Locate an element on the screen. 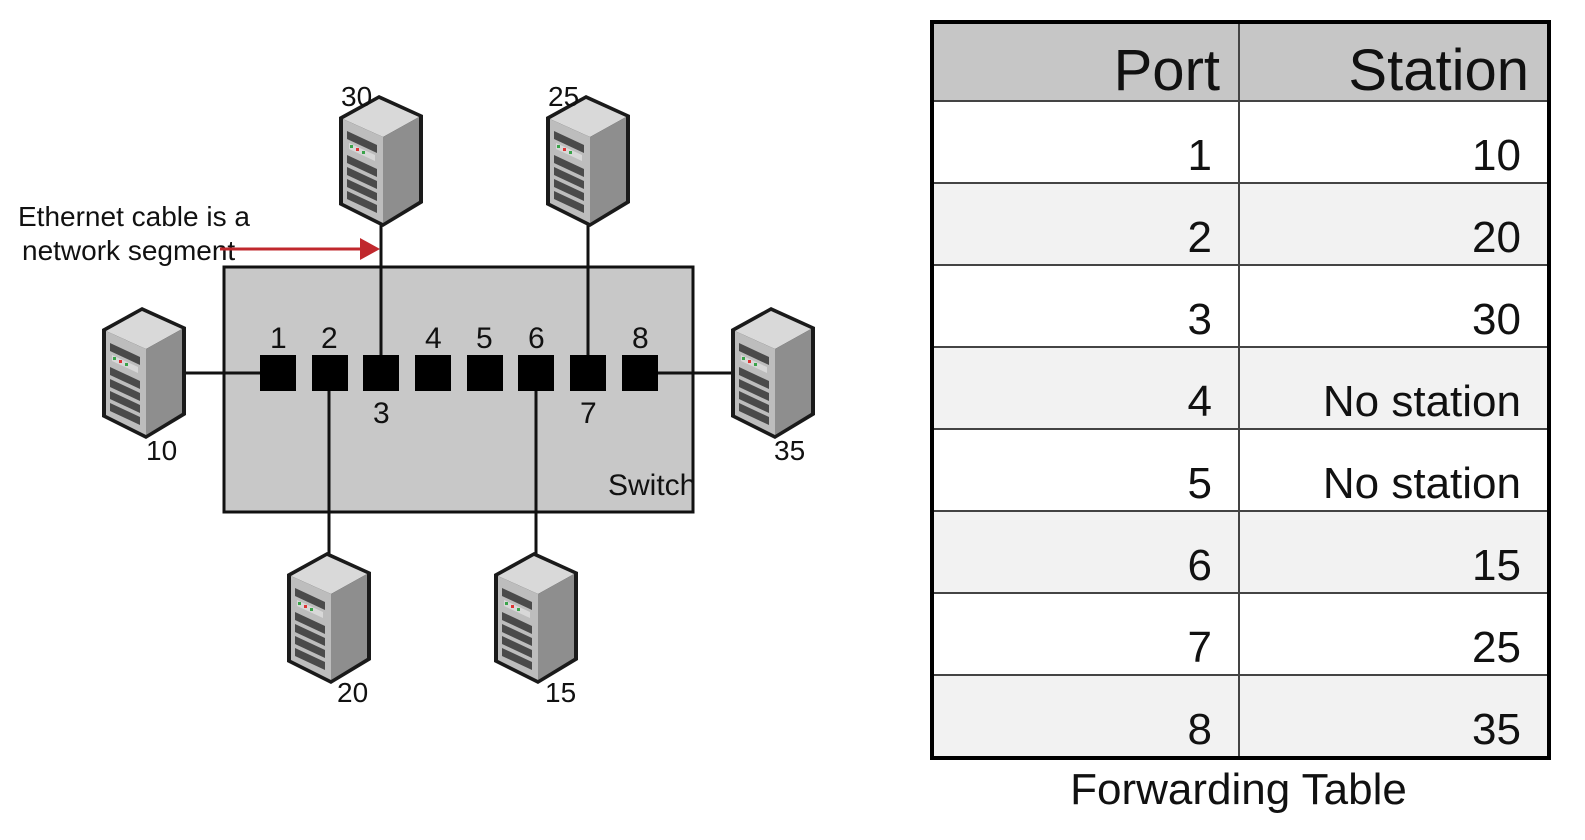  station-label-30: 30 is located at coordinates (356, 96).